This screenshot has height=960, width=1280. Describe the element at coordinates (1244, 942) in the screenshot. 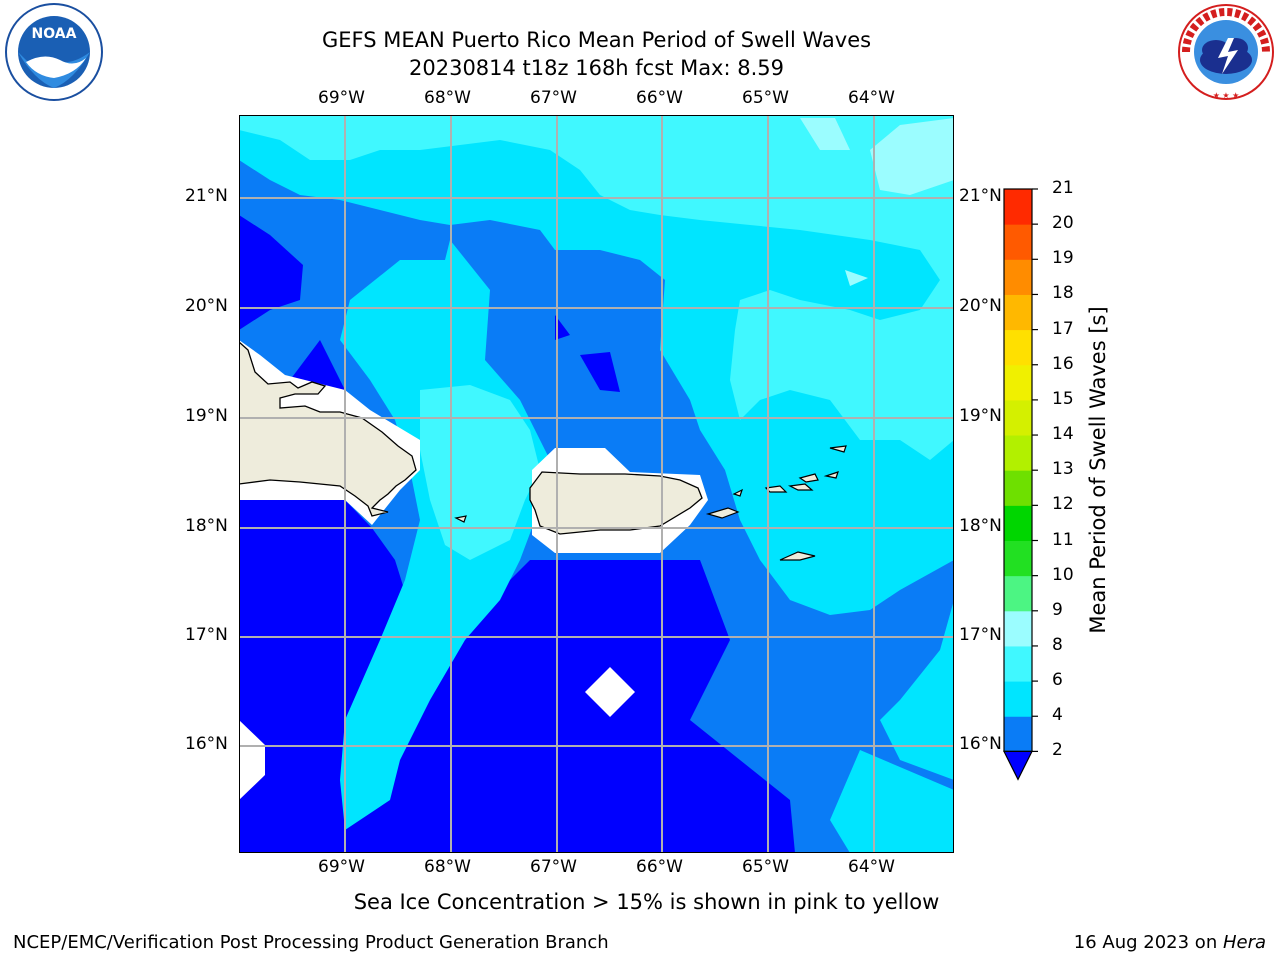

I see `footer-host: Hera` at that location.